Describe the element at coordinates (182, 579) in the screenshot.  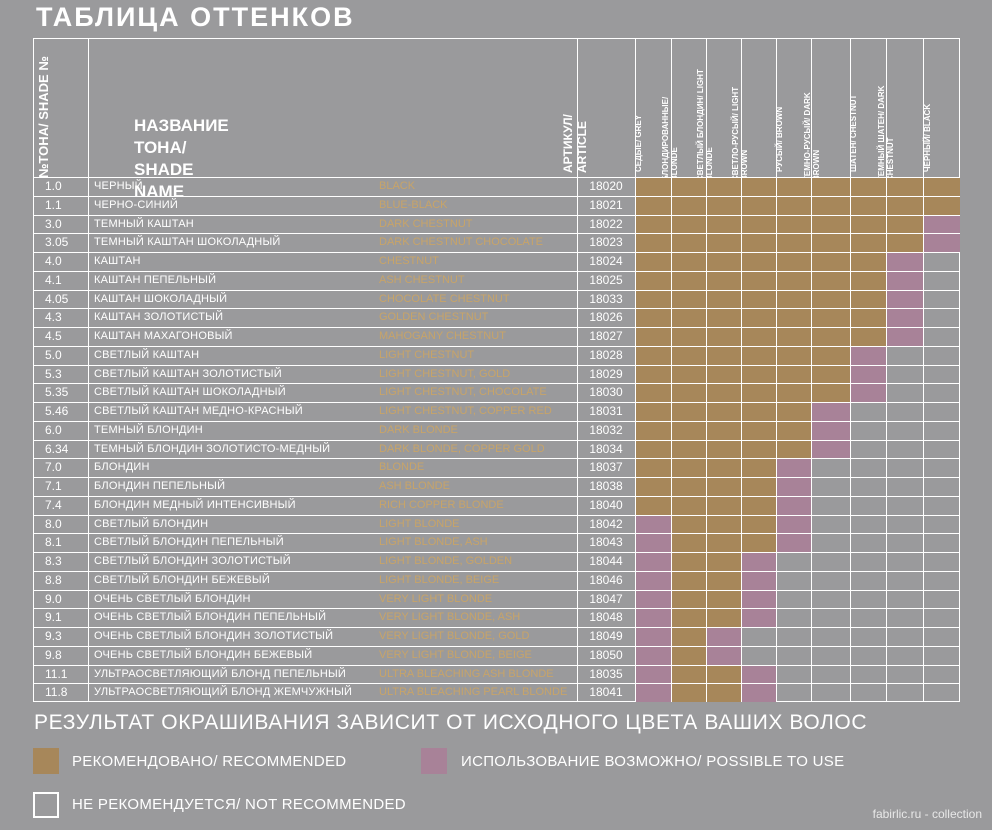
I see `row-name-ru: СВЕТЛЫЙ БЛОНДИН БЕЖЕВЫЙ` at that location.